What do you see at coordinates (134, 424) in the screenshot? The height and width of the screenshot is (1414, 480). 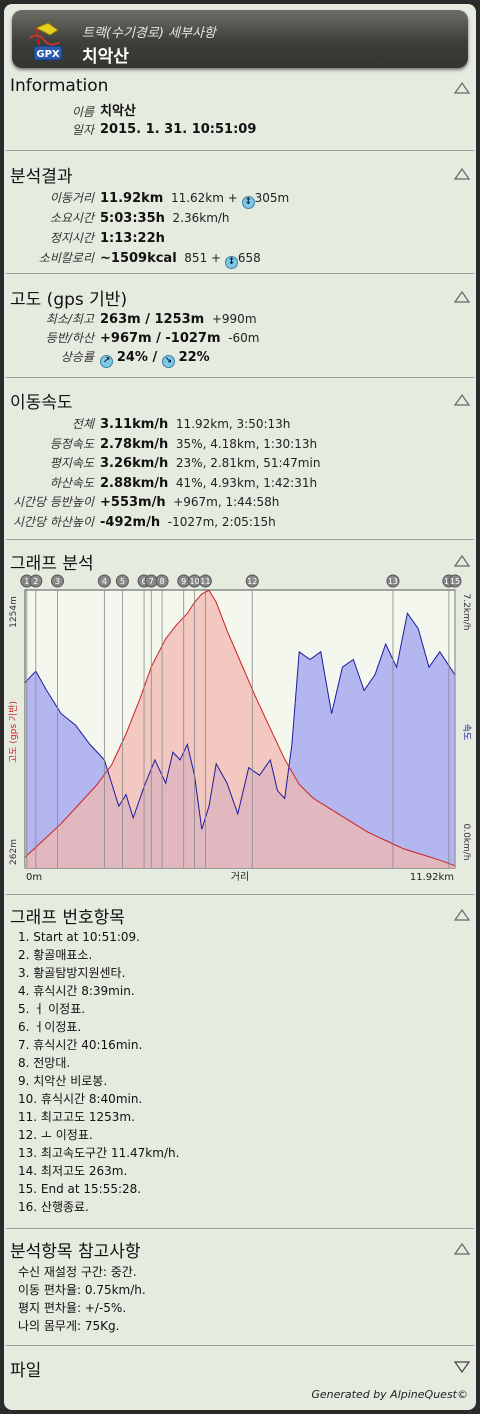 I see `speed-row-value: 3.11km/h` at bounding box center [134, 424].